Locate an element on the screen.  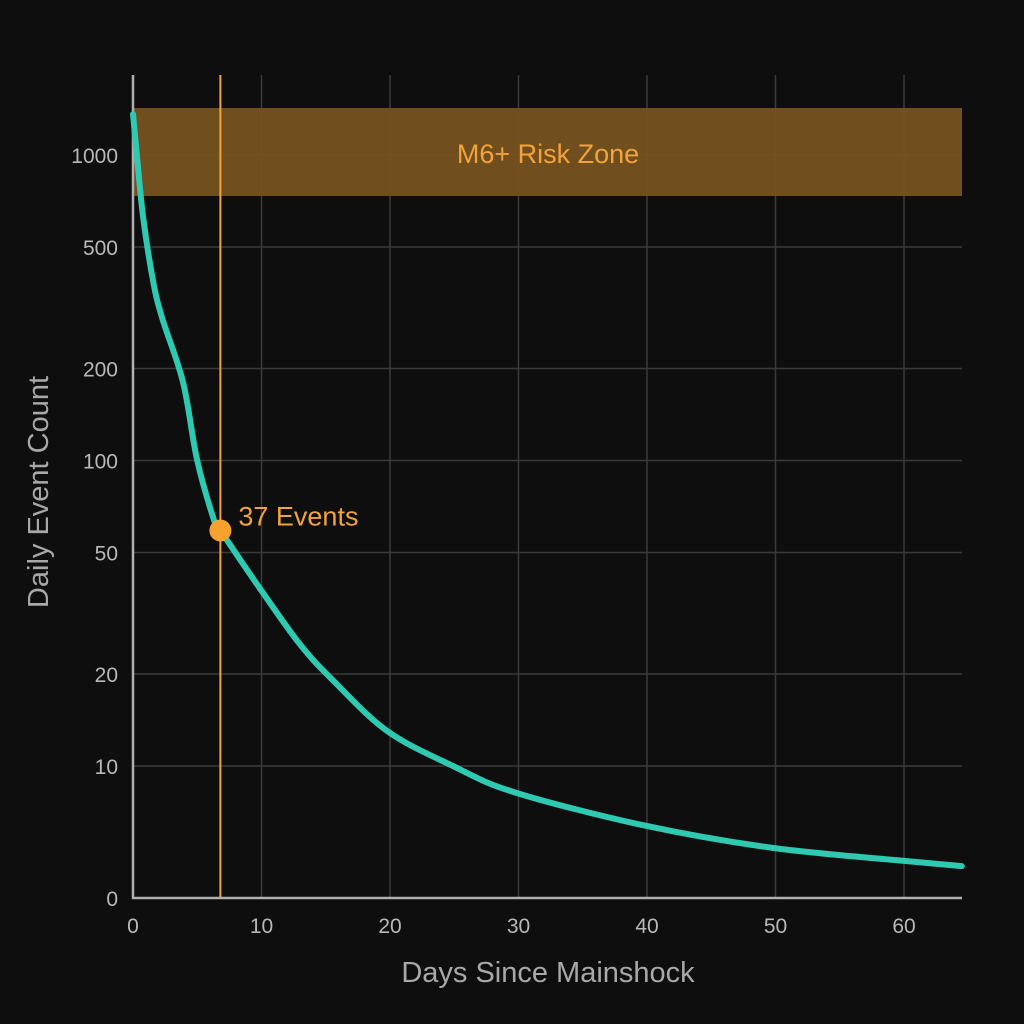
x-tick-label: 60 is located at coordinates (903, 926).